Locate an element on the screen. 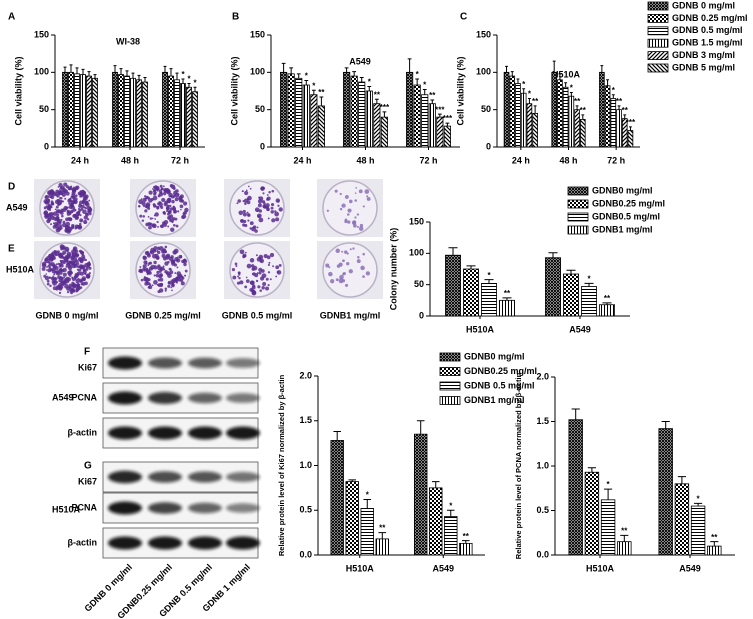  chart-title: H510A is located at coordinates (566, 74).